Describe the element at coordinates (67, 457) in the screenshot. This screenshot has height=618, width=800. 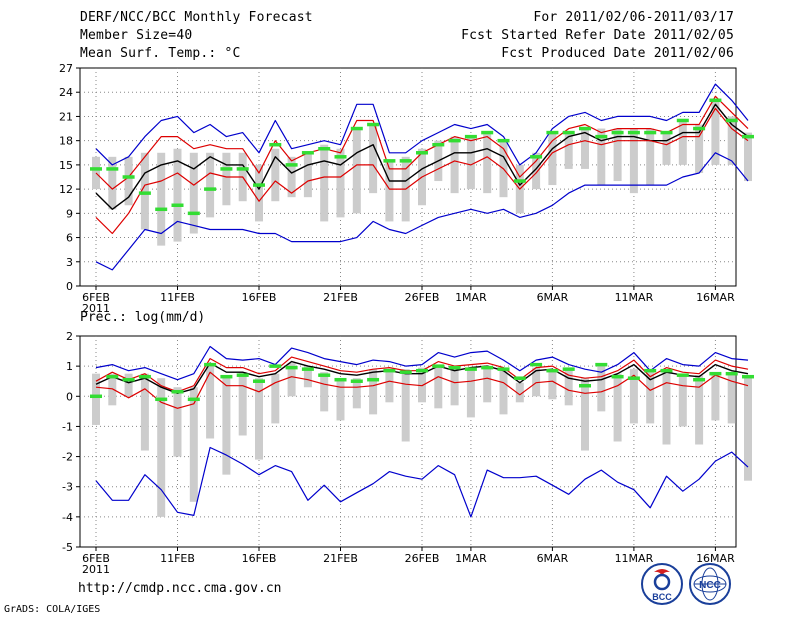
I see `panel2-ytick-label: -2` at that location.